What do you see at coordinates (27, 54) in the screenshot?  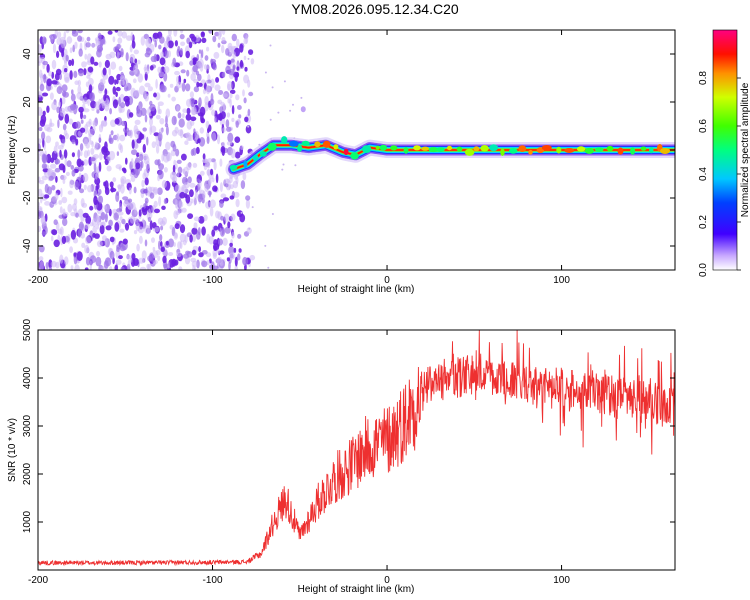 I see `spectrogram-ytick-label: 40` at bounding box center [27, 54].